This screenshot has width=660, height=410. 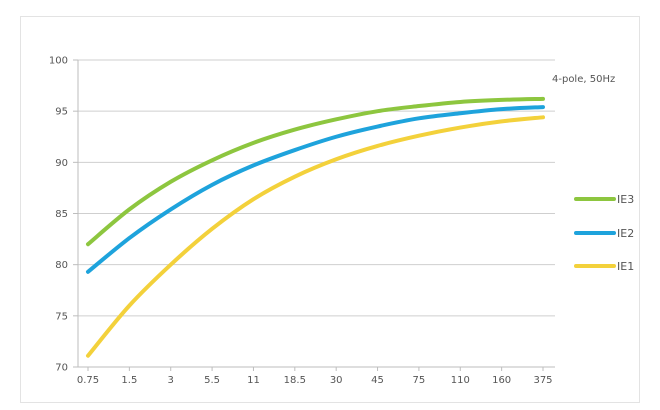 I want to click on x-tick-label: 11, so click(x=253, y=380).